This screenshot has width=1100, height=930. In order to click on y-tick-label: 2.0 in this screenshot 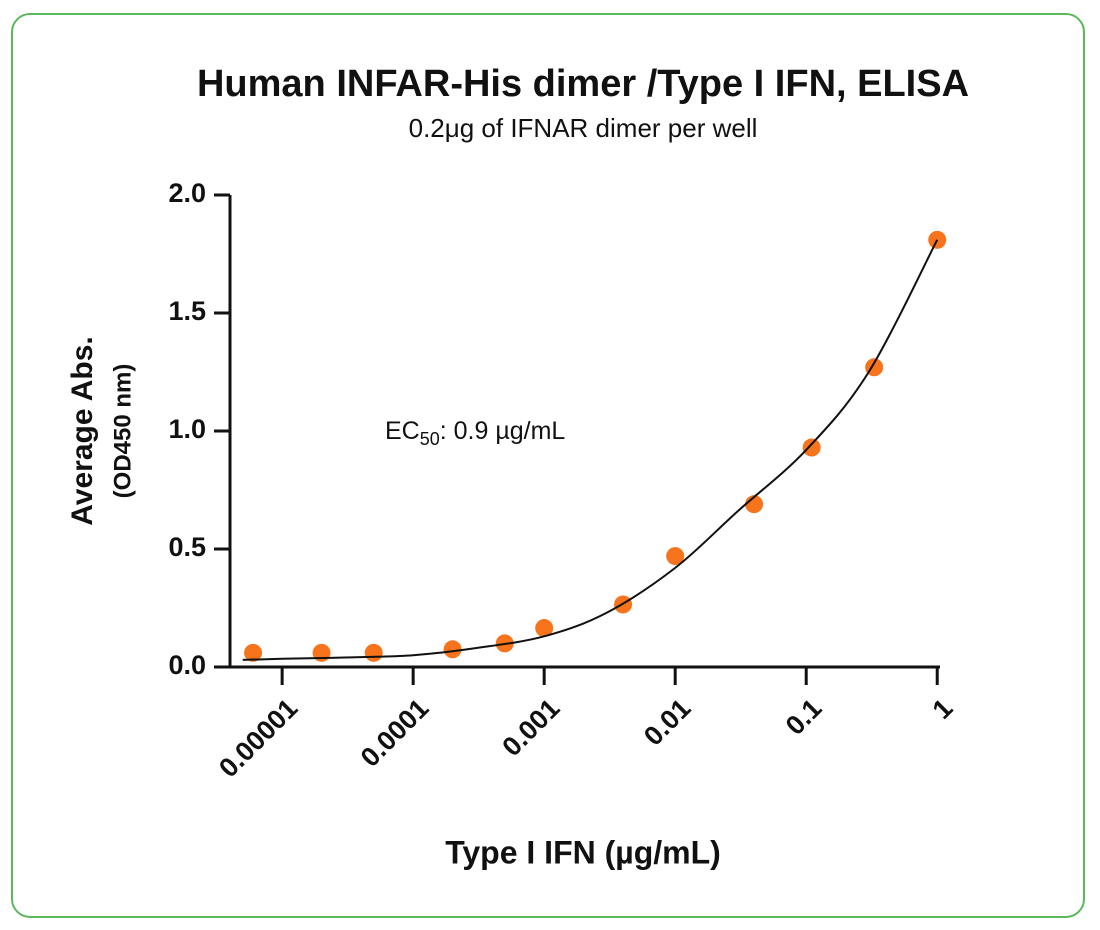, I will do `click(187, 193)`.